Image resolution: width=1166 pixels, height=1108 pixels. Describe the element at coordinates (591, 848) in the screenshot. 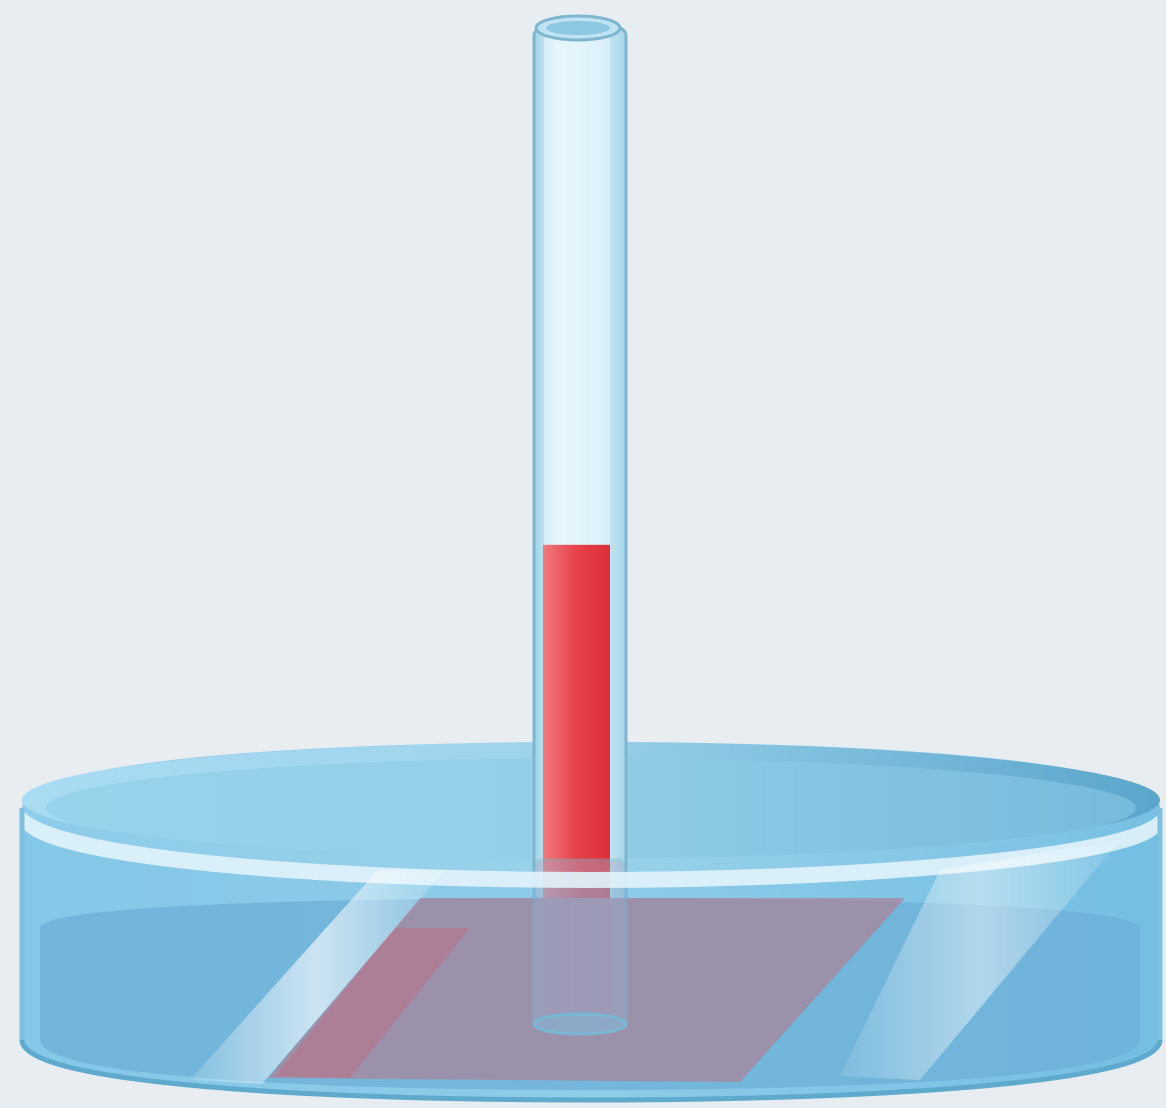

I see `dish-front-rim-highlight` at that location.